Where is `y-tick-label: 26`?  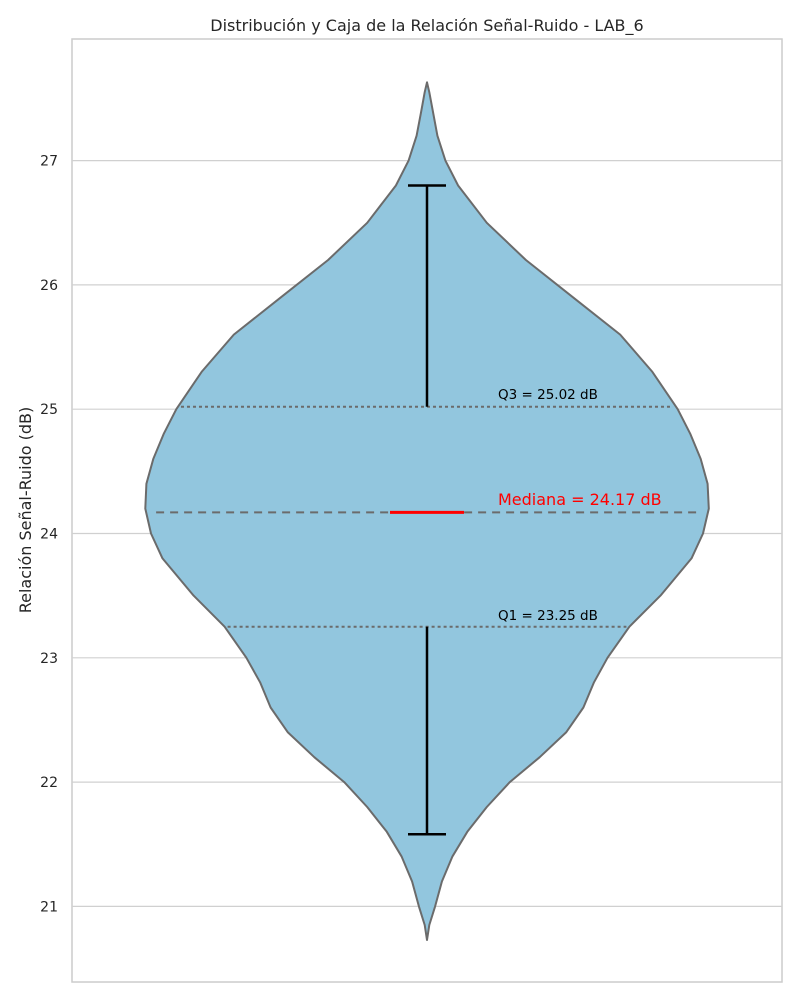
y-tick-label: 26 is located at coordinates (49, 286).